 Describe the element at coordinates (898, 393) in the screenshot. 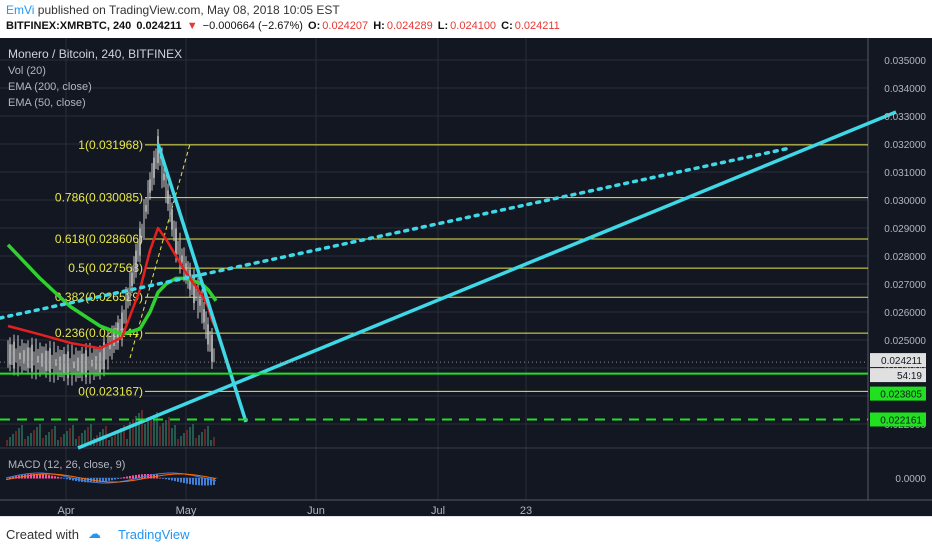

I see `support-solid-label-box` at that location.